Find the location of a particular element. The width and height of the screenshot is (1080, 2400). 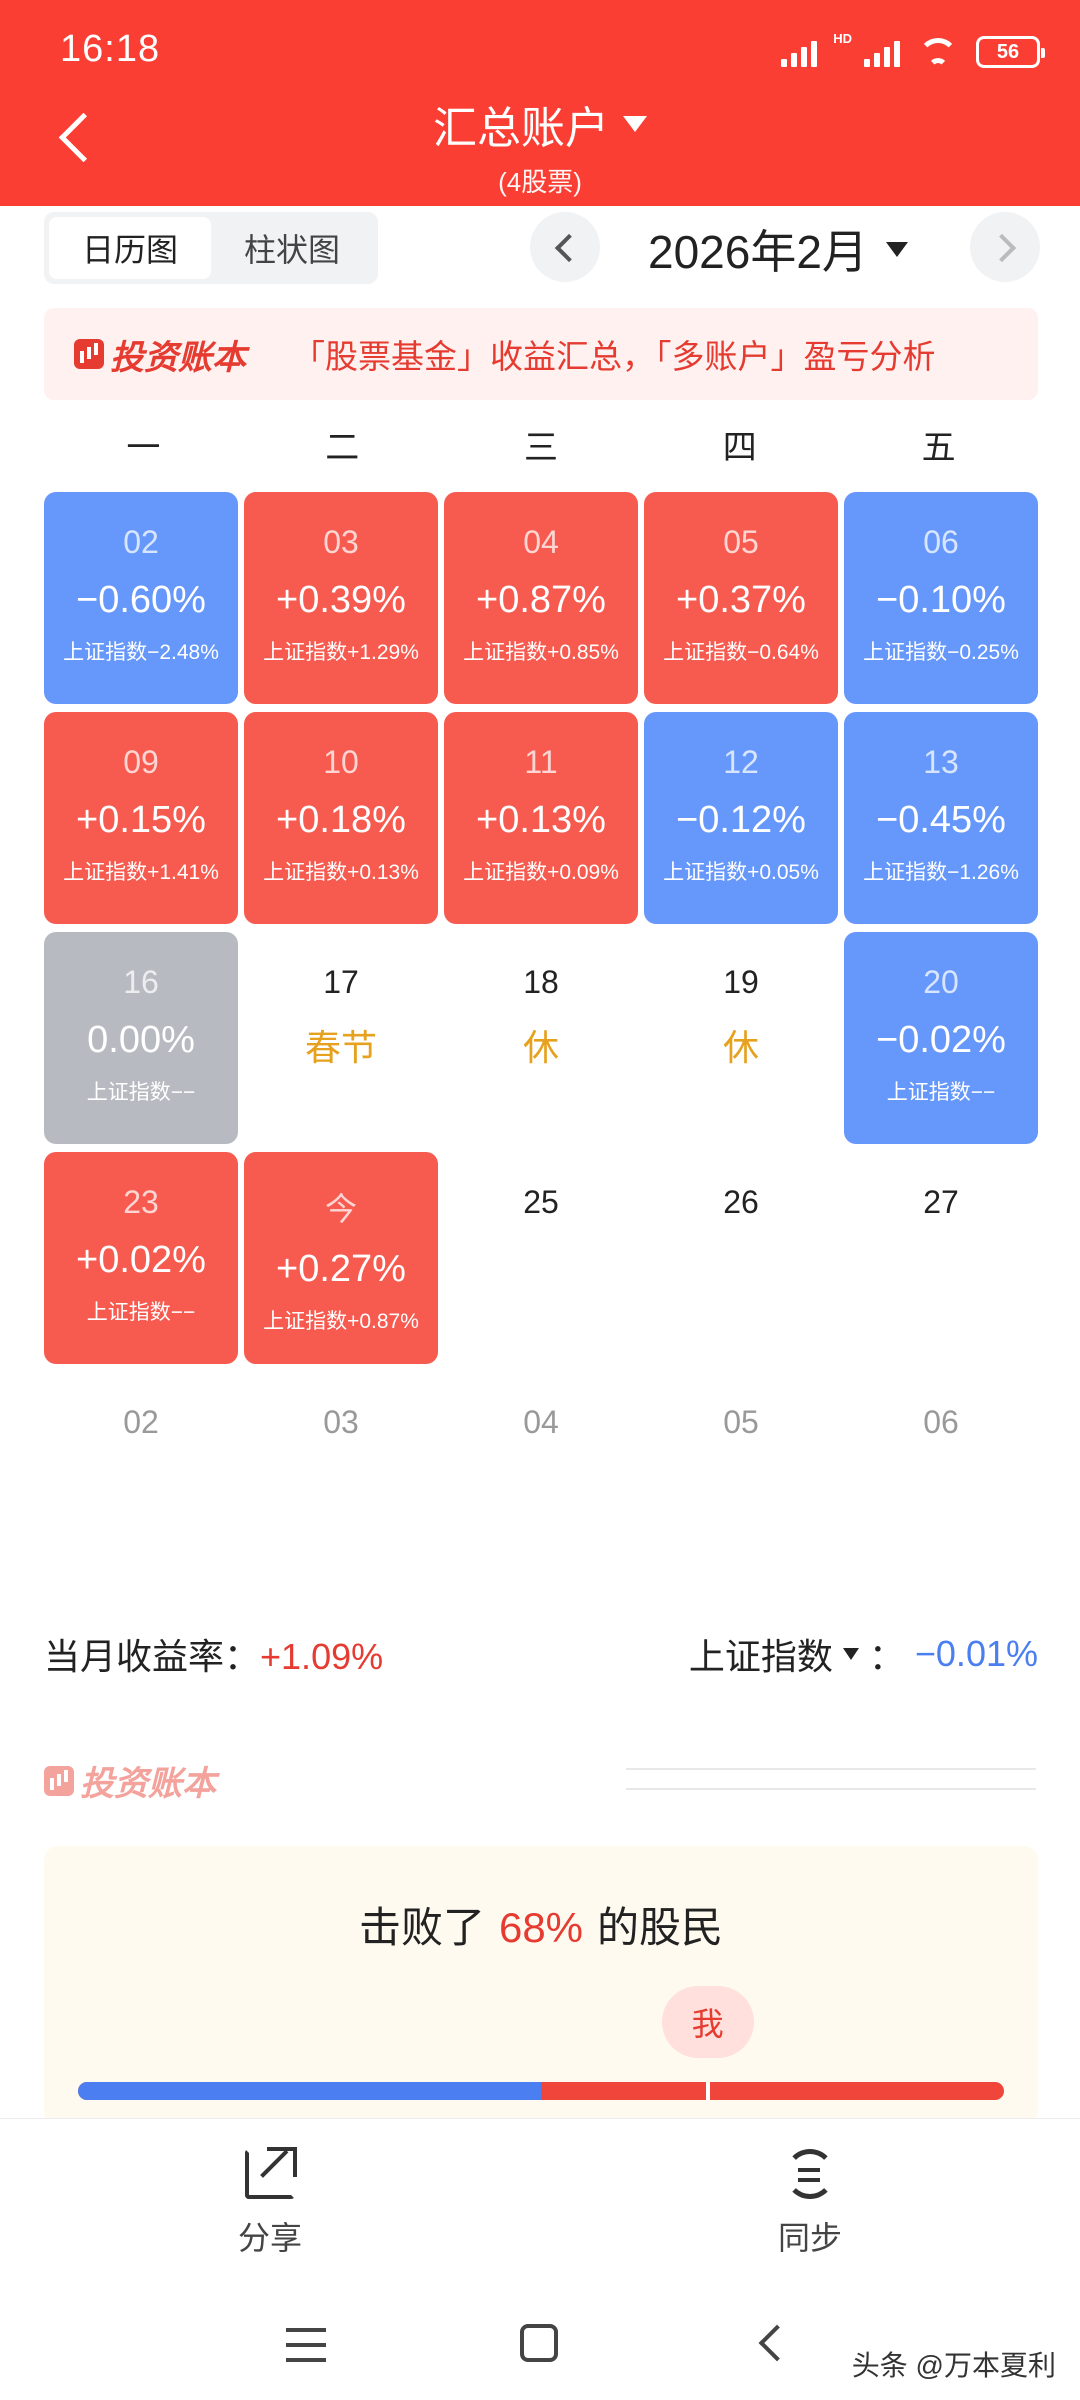

calendar-day: 05 +0.37% 上证指数−0.64% is located at coordinates (741, 598).